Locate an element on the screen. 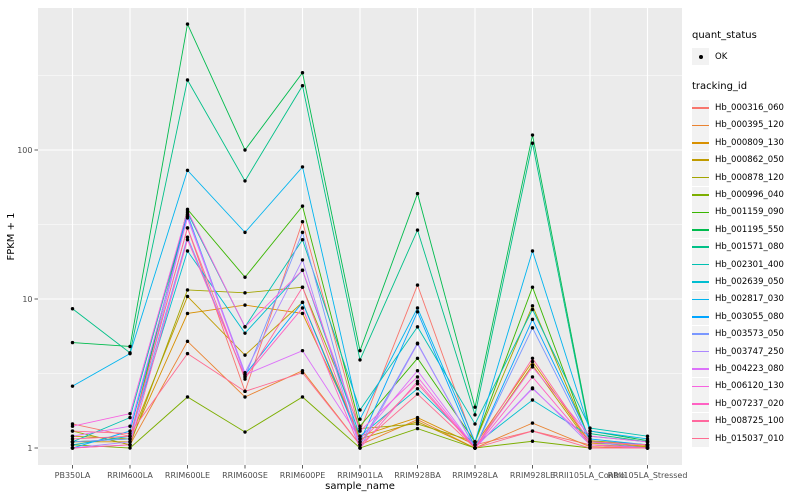  y-tick-label: 10 is located at coordinates (27, 299).